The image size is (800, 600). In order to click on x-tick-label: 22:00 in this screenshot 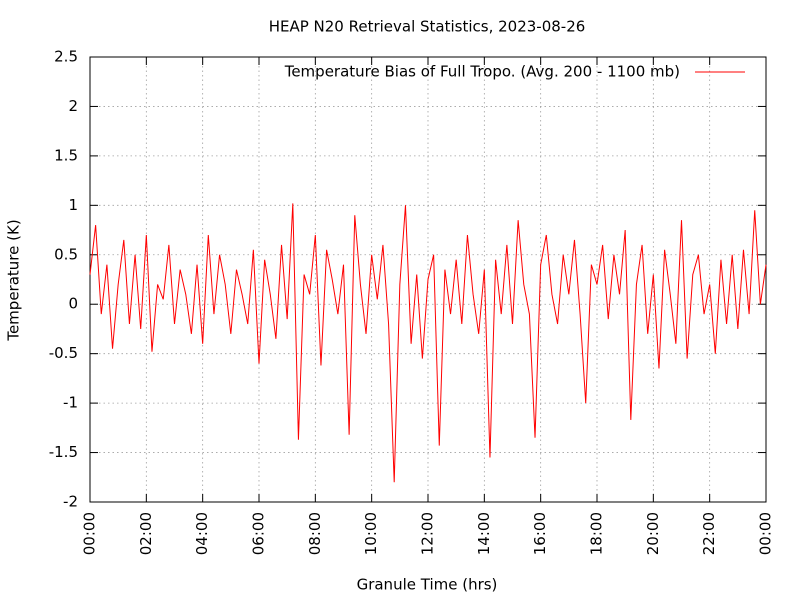, I will do `click(709, 533)`.